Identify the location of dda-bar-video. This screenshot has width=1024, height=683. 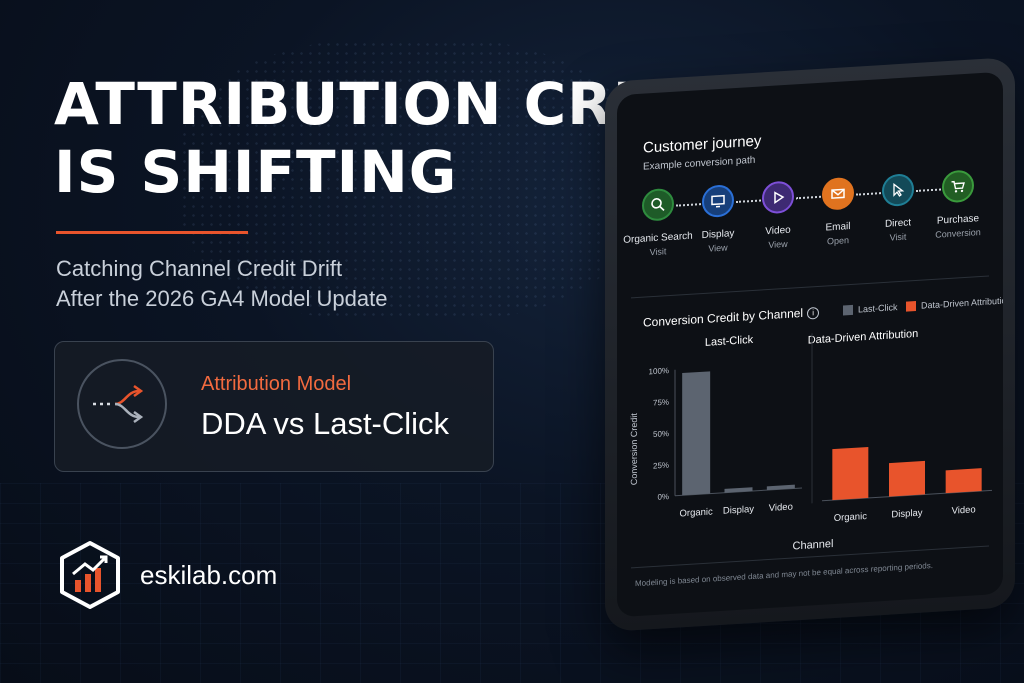
(963, 481).